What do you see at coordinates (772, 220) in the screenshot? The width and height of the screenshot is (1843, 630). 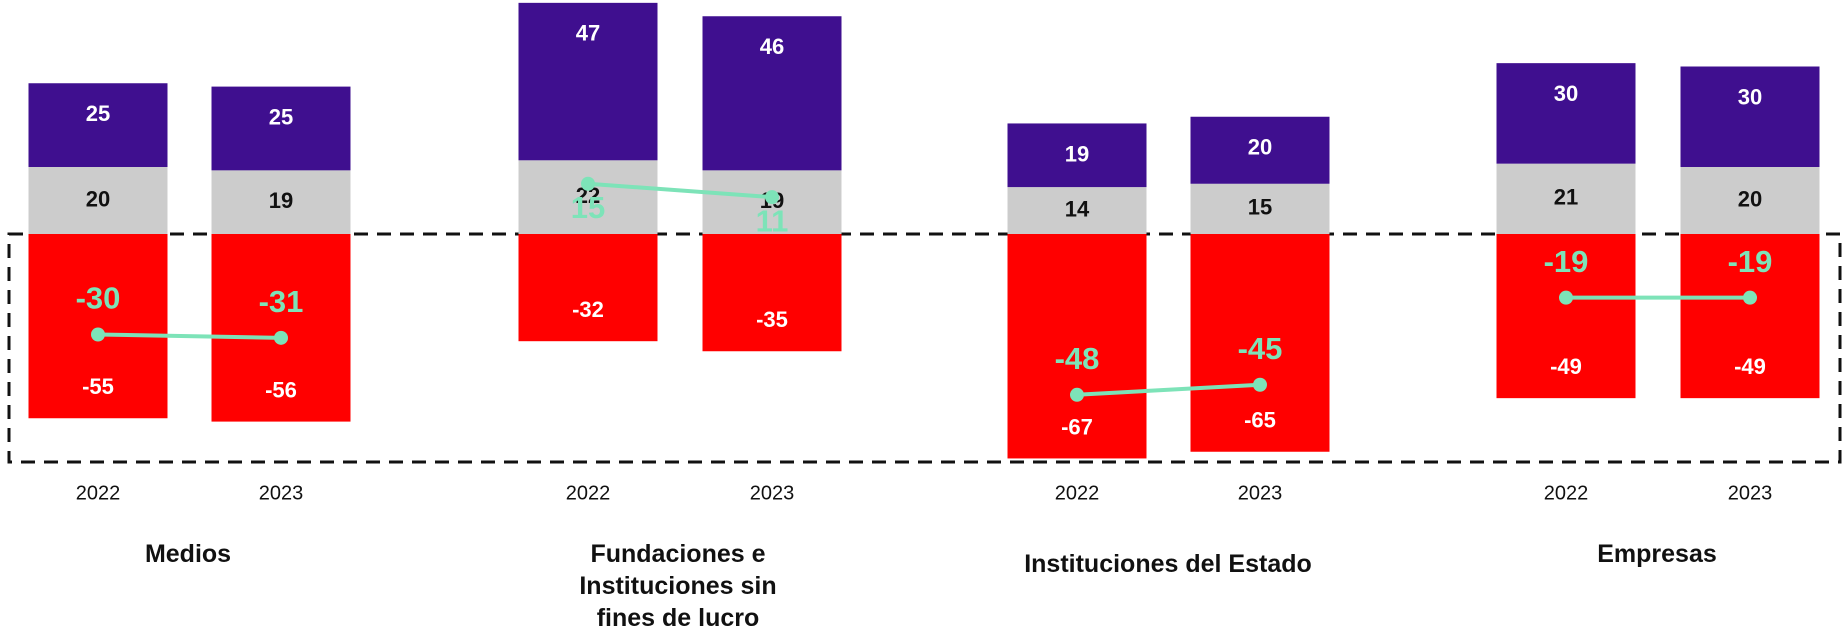 I see `net-label: 11` at bounding box center [772, 220].